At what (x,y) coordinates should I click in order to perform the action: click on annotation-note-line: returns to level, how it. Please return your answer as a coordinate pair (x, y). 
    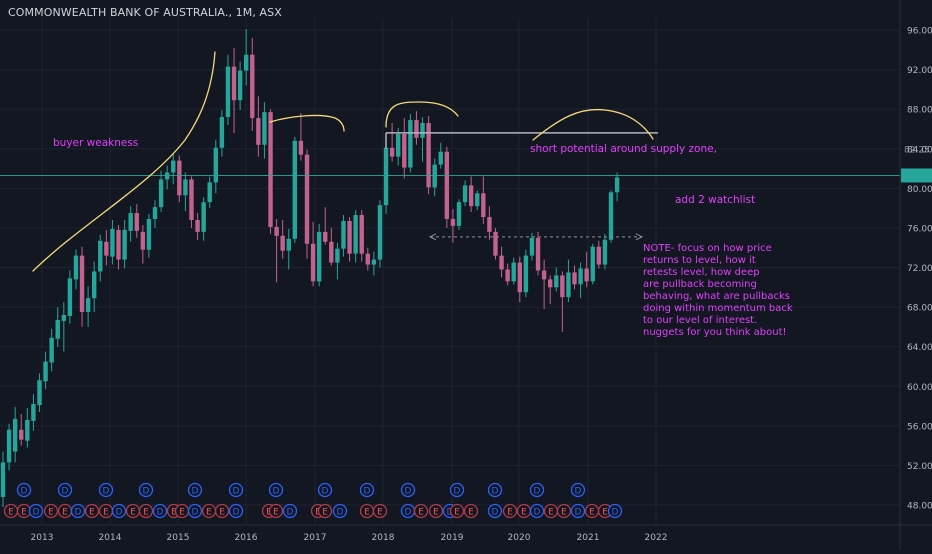
    Looking at the image, I should click on (699, 260).